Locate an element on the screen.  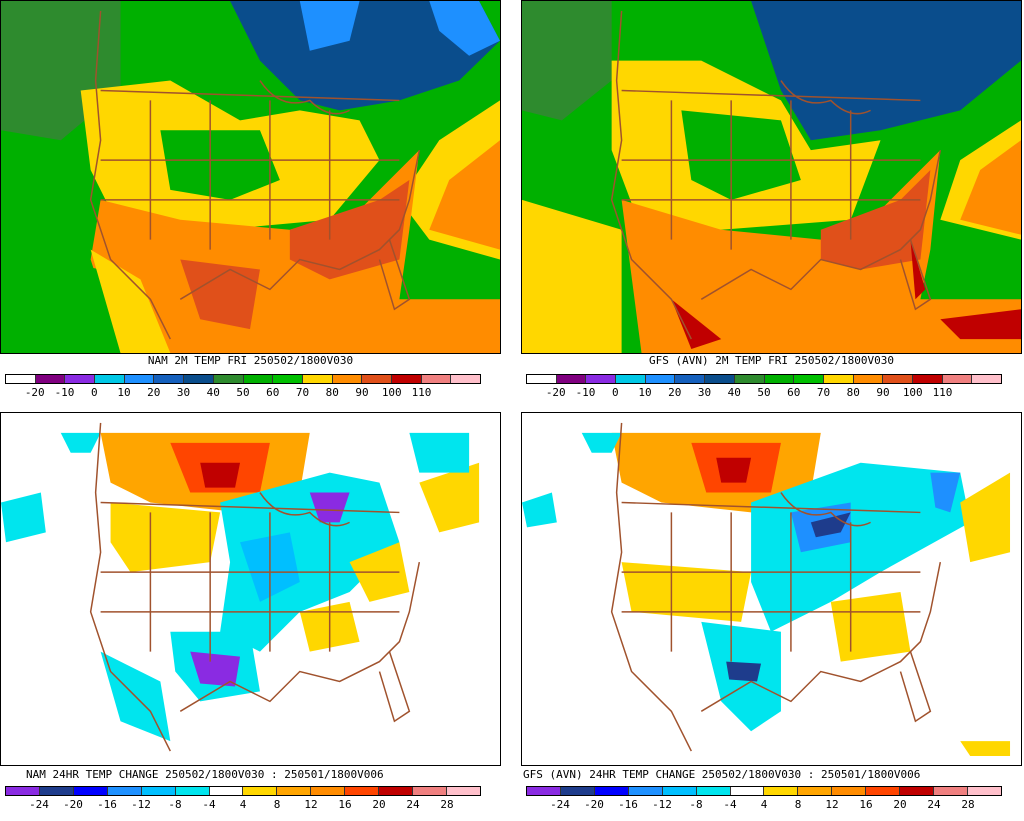
colorbar-tick-label: 50 is located at coordinates (243, 392).